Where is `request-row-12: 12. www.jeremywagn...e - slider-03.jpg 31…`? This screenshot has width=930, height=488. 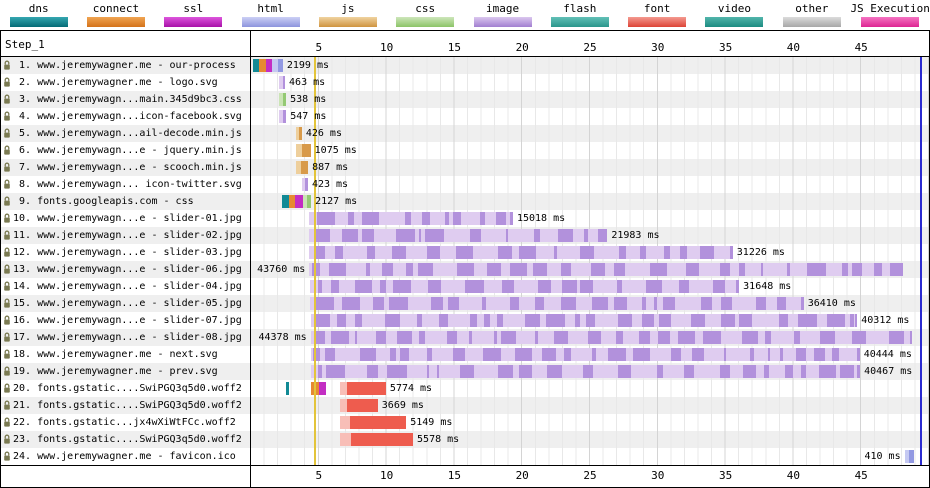
request-row-12: 12. www.jeremywagn...e - slider-03.jpg 31… is located at coordinates (465, 252).